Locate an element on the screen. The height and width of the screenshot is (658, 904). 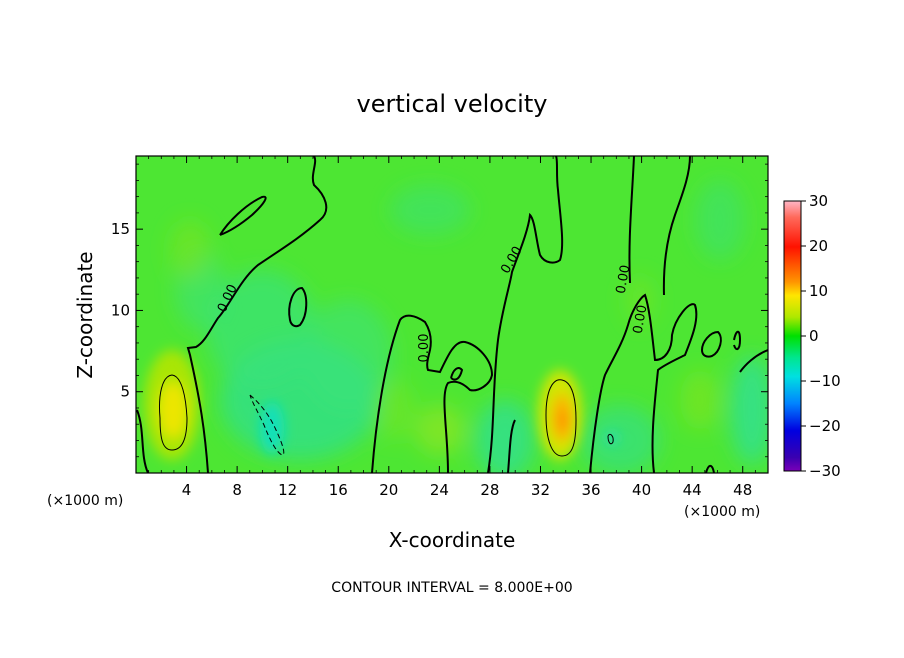
x-tick-label: 24 is located at coordinates (439, 490).